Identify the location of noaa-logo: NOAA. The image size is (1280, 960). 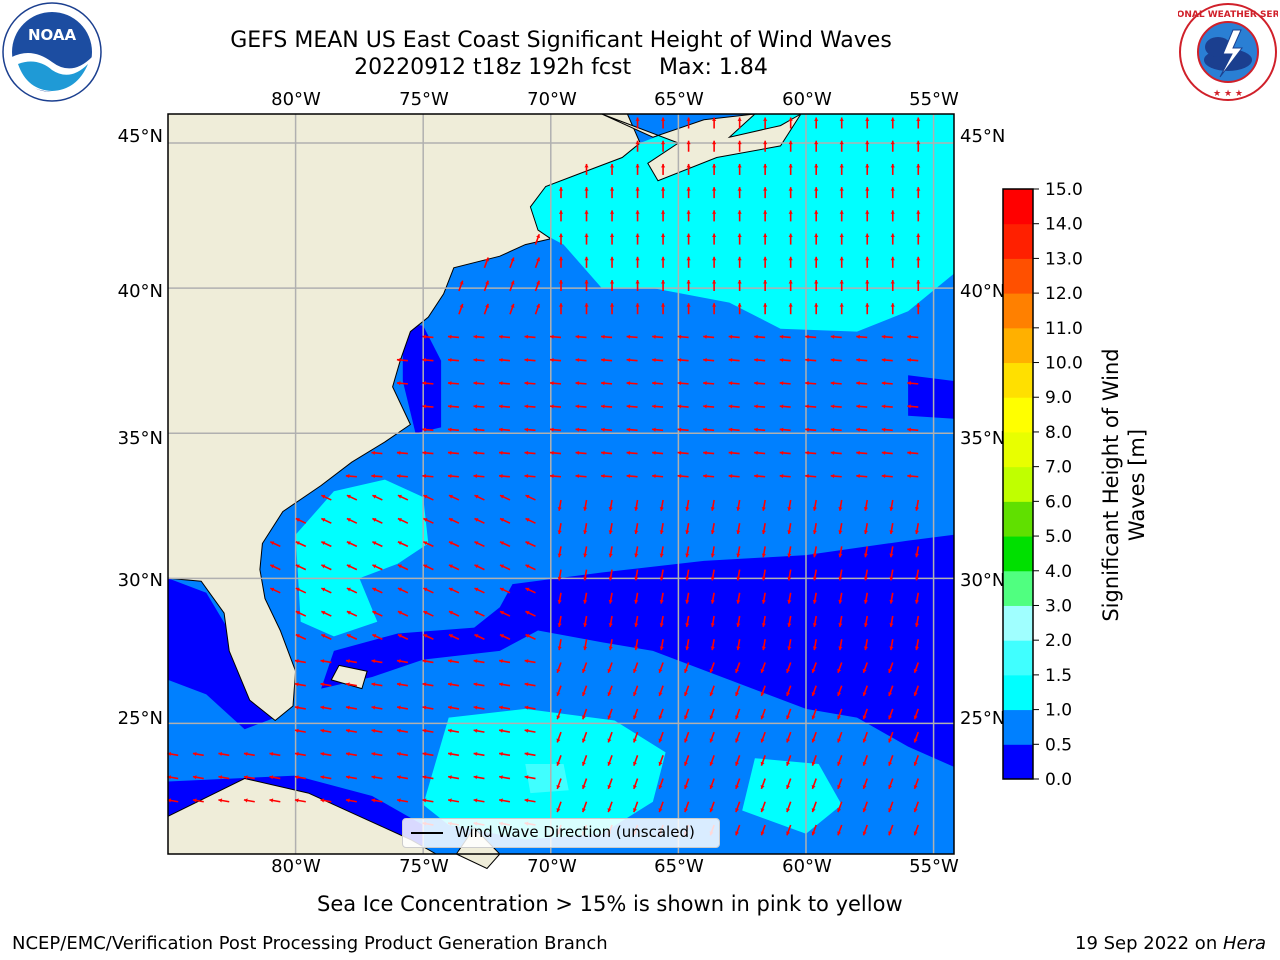
(52, 52).